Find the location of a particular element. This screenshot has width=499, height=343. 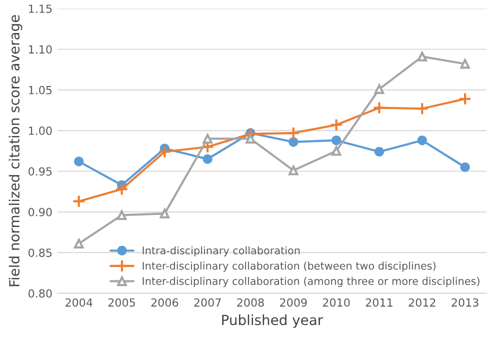

legend-label: Inter-disciplinary collaboration (between two disciplines) is located at coordinates (289, 267).